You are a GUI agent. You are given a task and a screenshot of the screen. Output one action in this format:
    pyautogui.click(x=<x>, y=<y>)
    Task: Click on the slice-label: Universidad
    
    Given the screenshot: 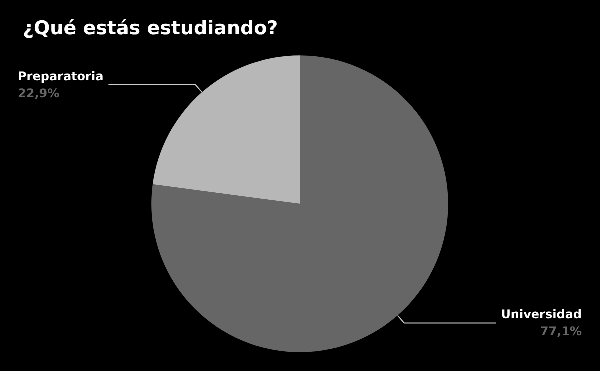 What is the action you would take?
    pyautogui.click(x=541, y=315)
    